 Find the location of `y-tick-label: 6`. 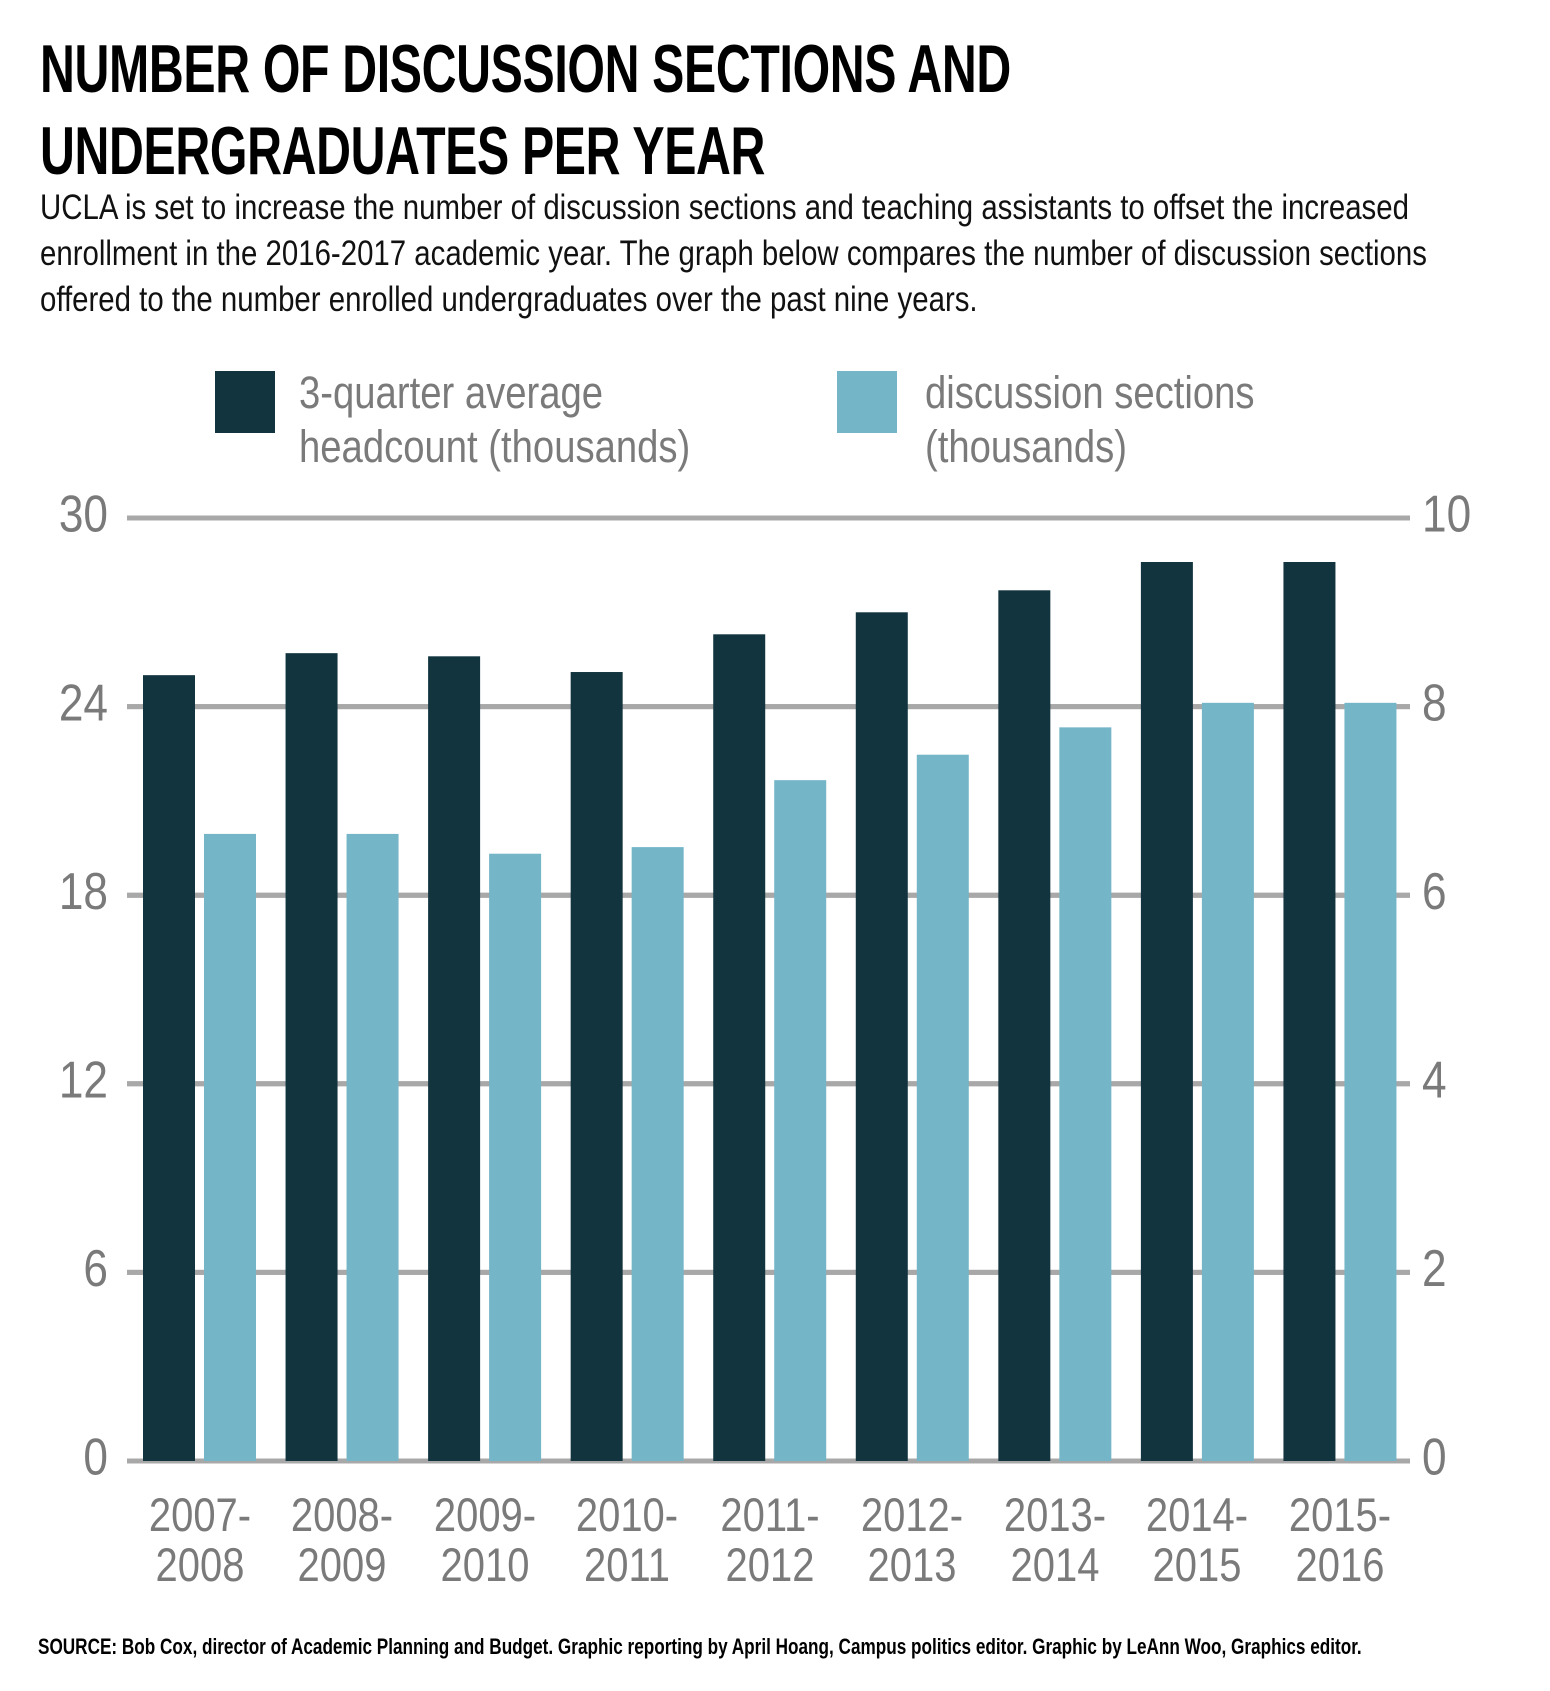

y-tick-label: 6 is located at coordinates (95, 1269).